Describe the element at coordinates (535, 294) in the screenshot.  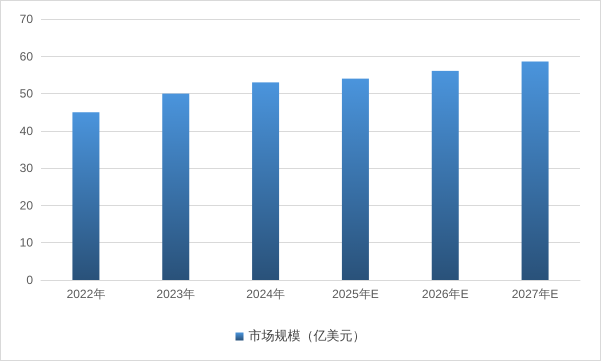
I see `x-tick-label: 2027年E` at that location.